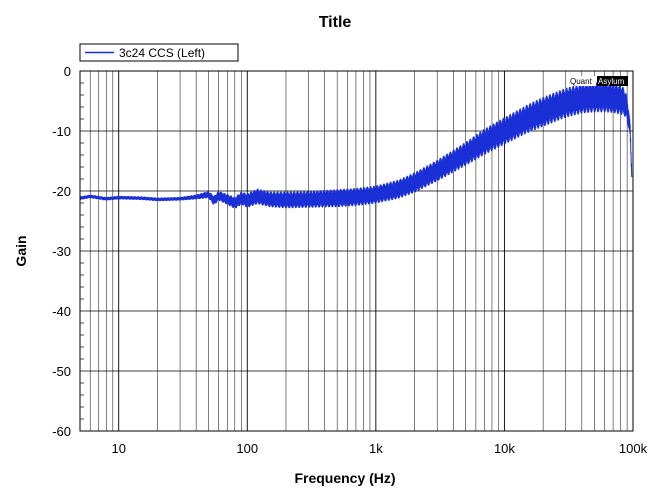 This screenshot has width=666, height=500. I want to click on y-tick-label: -60, so click(61, 431).